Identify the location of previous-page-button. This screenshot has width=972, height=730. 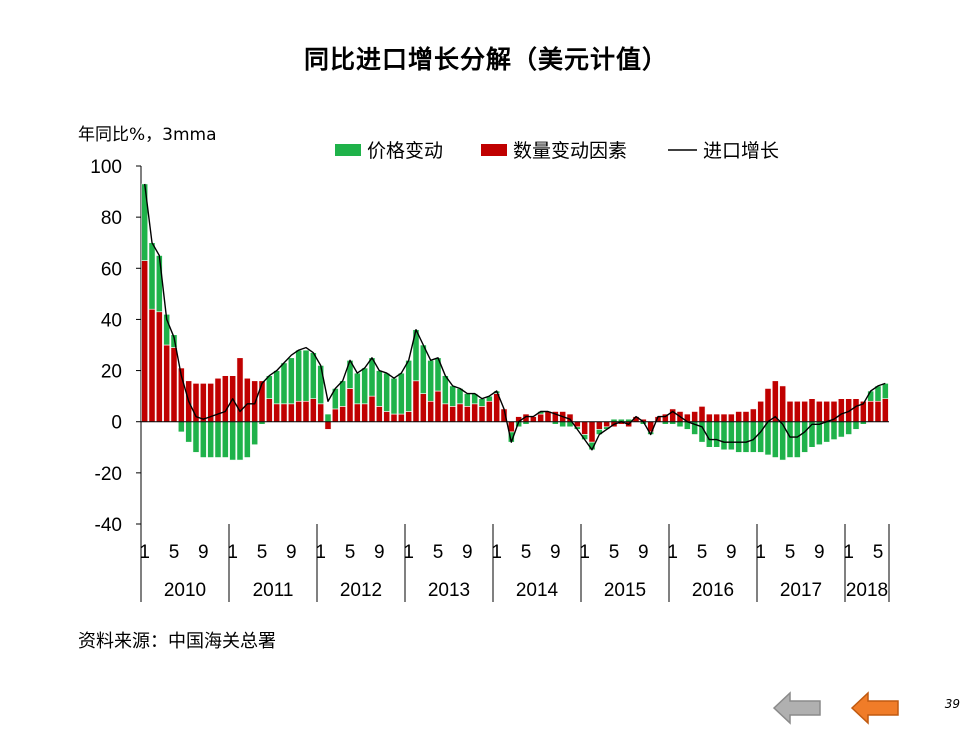
(797, 708).